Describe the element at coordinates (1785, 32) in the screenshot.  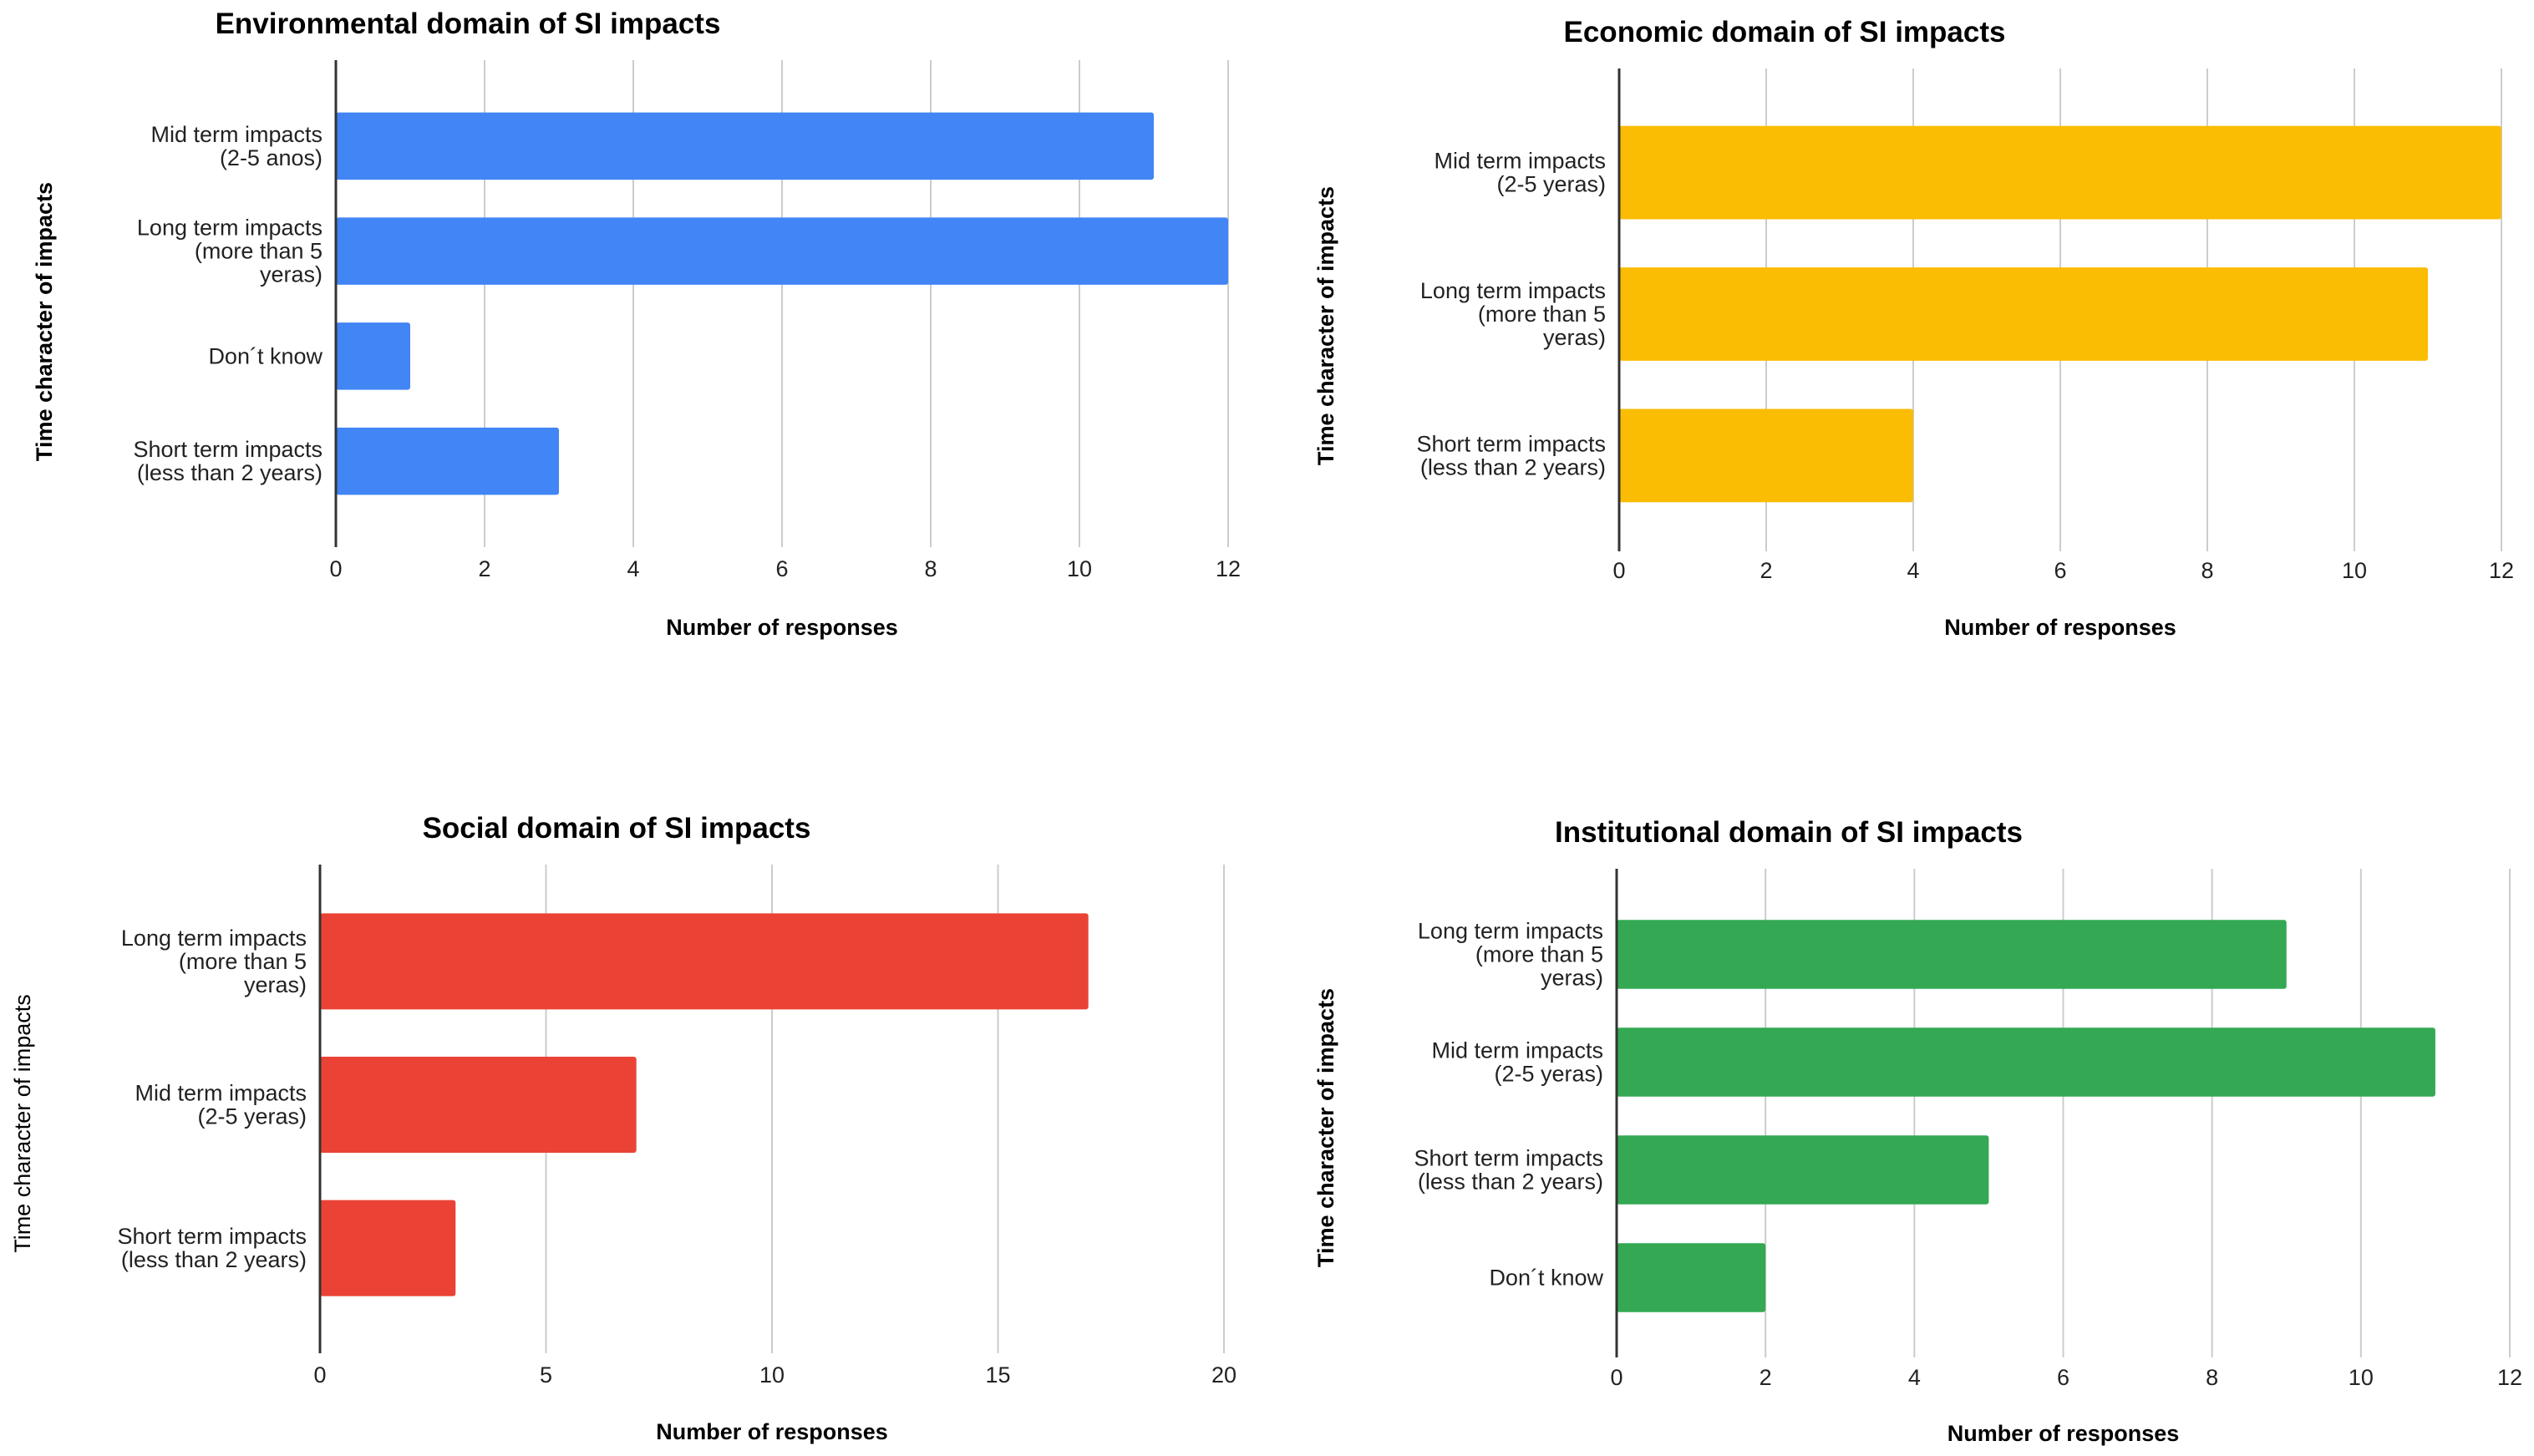
I see `chart-title: Economic domain of SI impacts` at that location.